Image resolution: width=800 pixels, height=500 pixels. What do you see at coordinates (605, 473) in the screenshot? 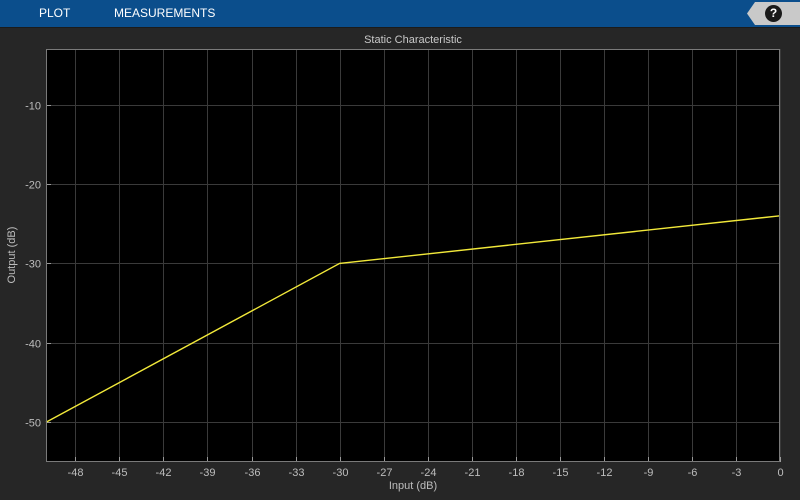
I see `x-tick-label: -12` at bounding box center [605, 473].